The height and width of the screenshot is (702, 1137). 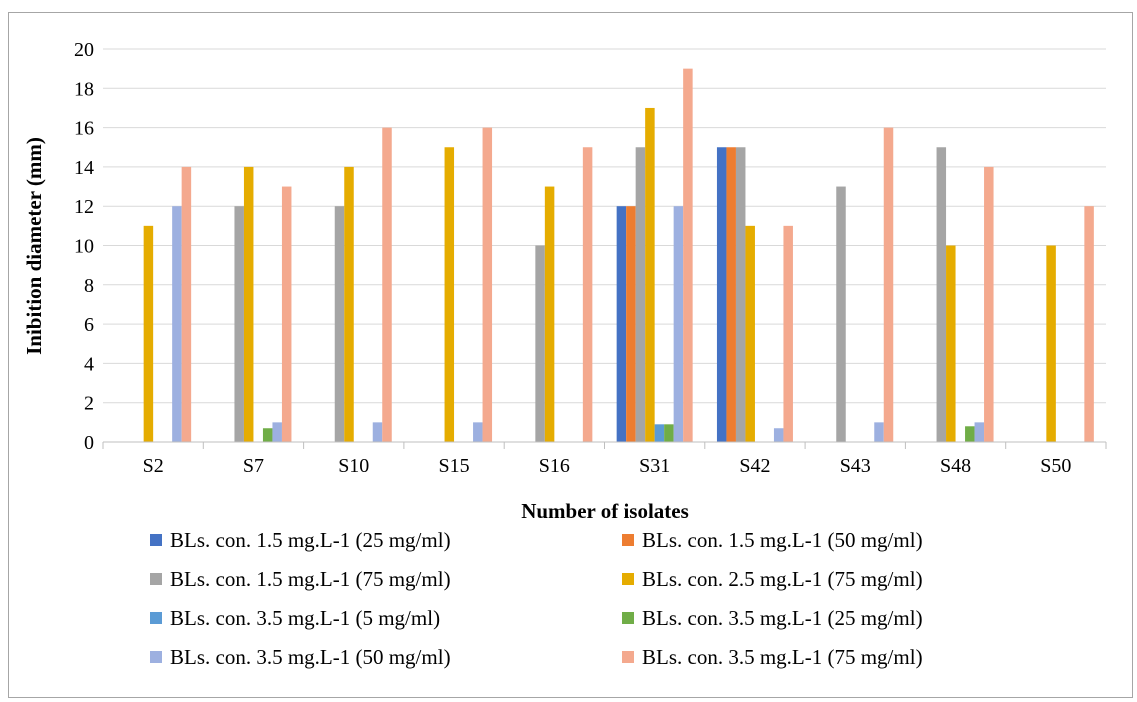 What do you see at coordinates (604, 445) in the screenshot?
I see `axes` at bounding box center [604, 445].